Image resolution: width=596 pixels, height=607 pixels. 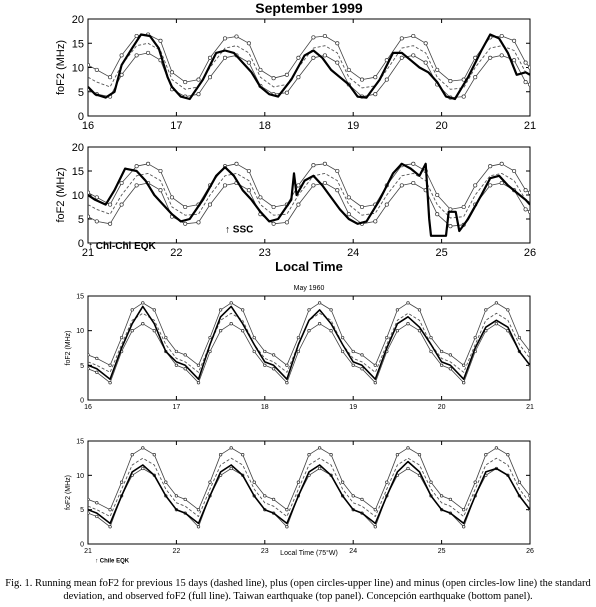 I want to click on x-tick-label: 19, so click(x=353, y=126).